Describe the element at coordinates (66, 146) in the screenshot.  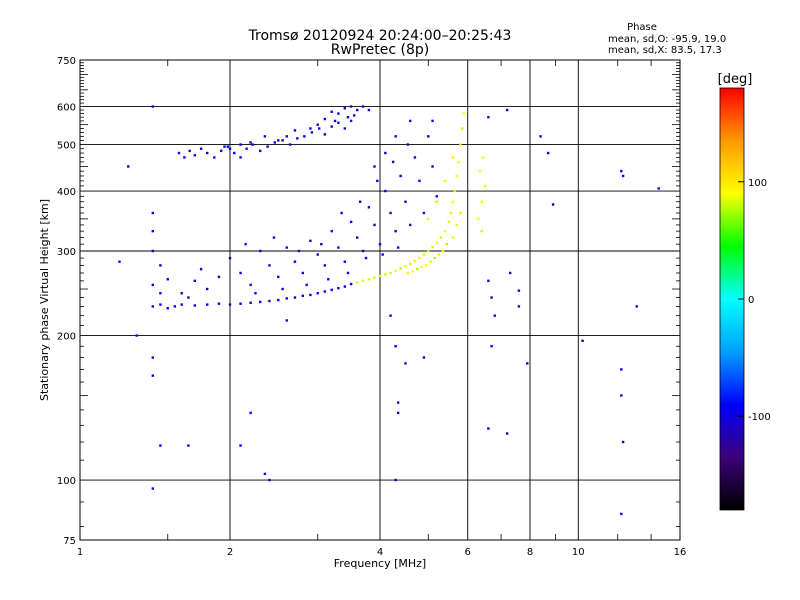
I see `y-tick-label: 500` at that location.